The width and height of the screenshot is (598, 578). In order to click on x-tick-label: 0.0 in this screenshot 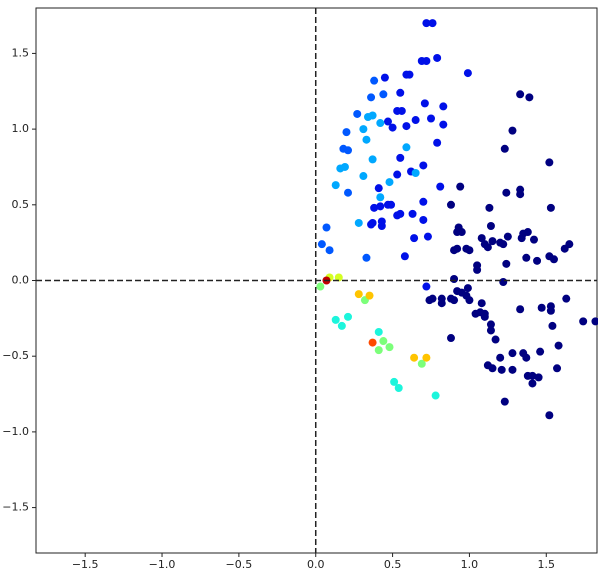, I will do `click(316, 564)`.